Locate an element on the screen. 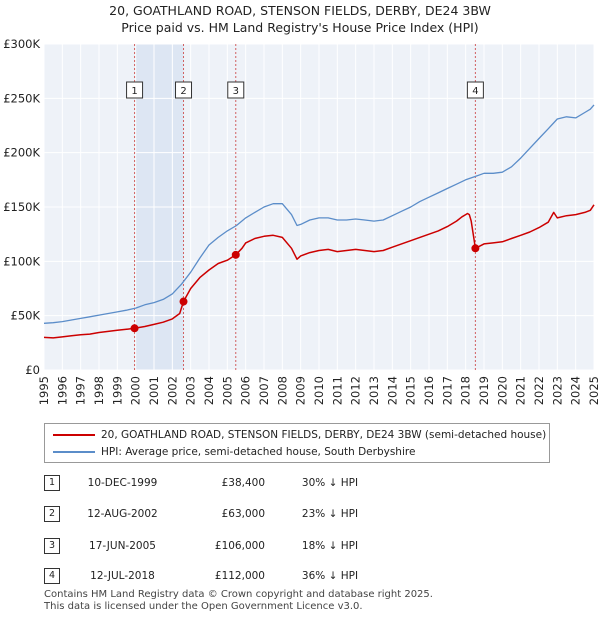  x-tick-label: 1995 is located at coordinates (44, 390).